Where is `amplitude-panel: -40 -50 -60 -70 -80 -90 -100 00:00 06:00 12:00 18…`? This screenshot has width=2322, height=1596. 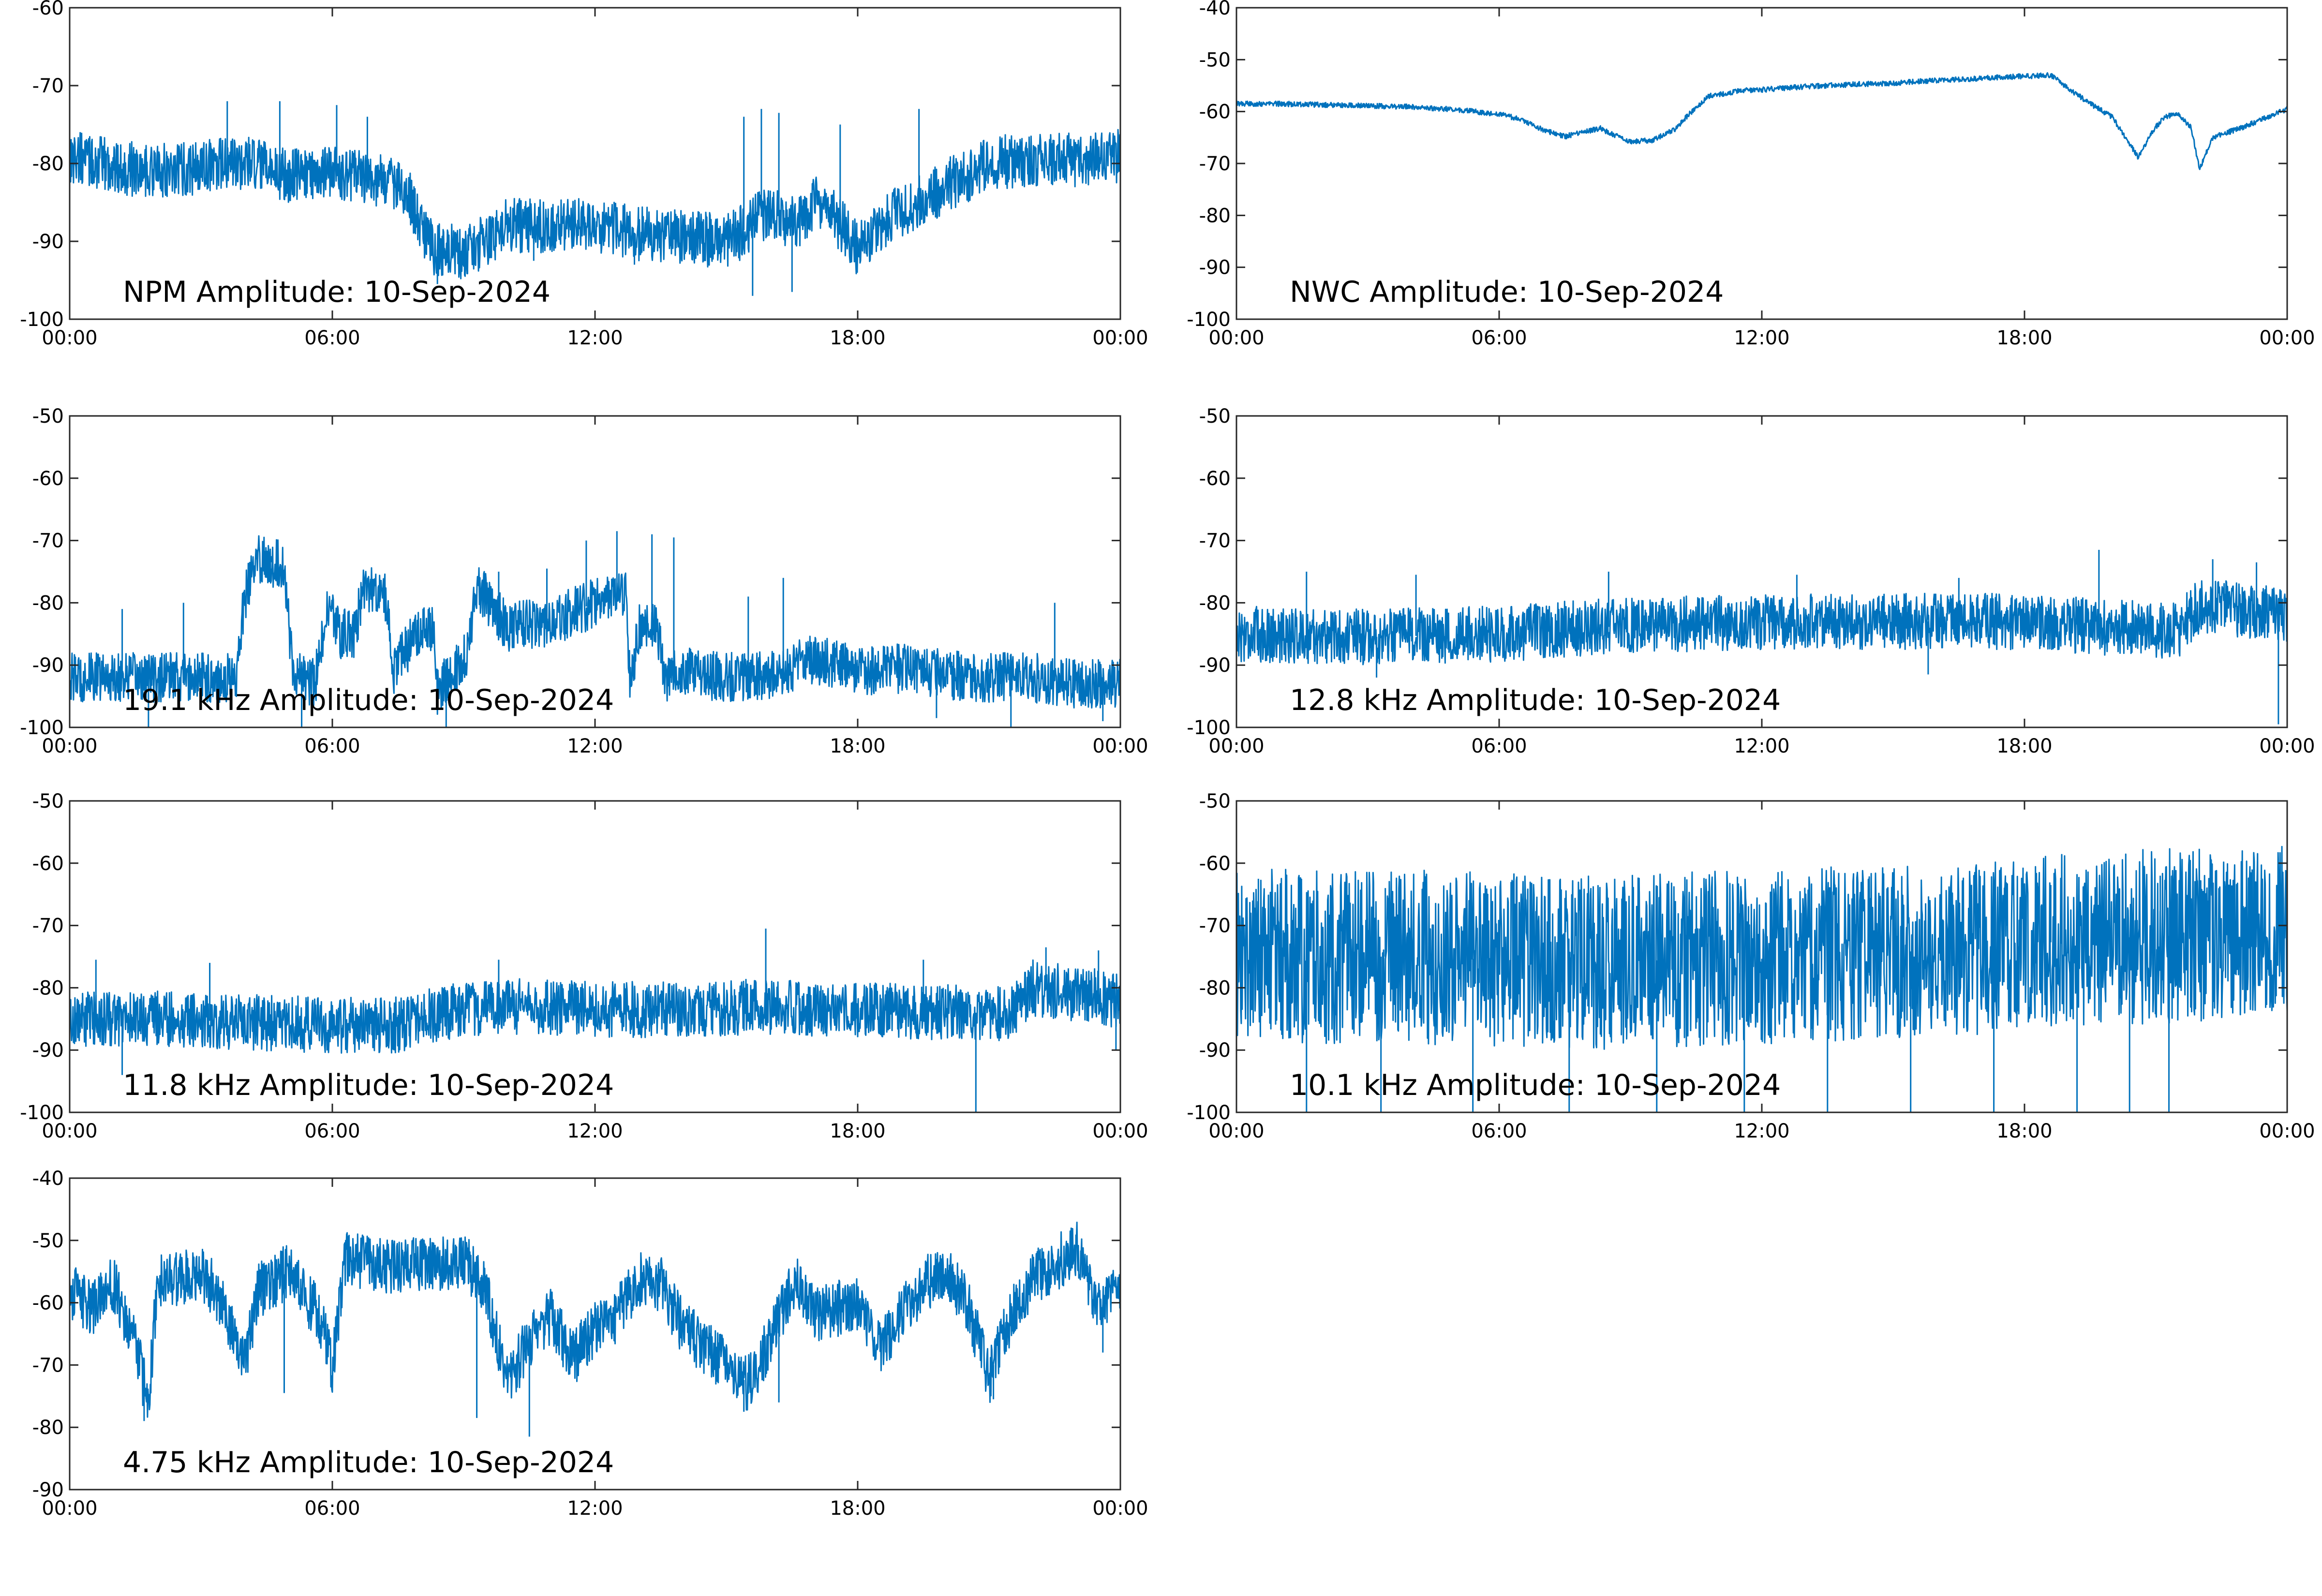 amplitude-panel: -40 -50 -60 -70 -80 -90 -100 00:00 06:00 12:00 18… is located at coordinates (1751, 174).